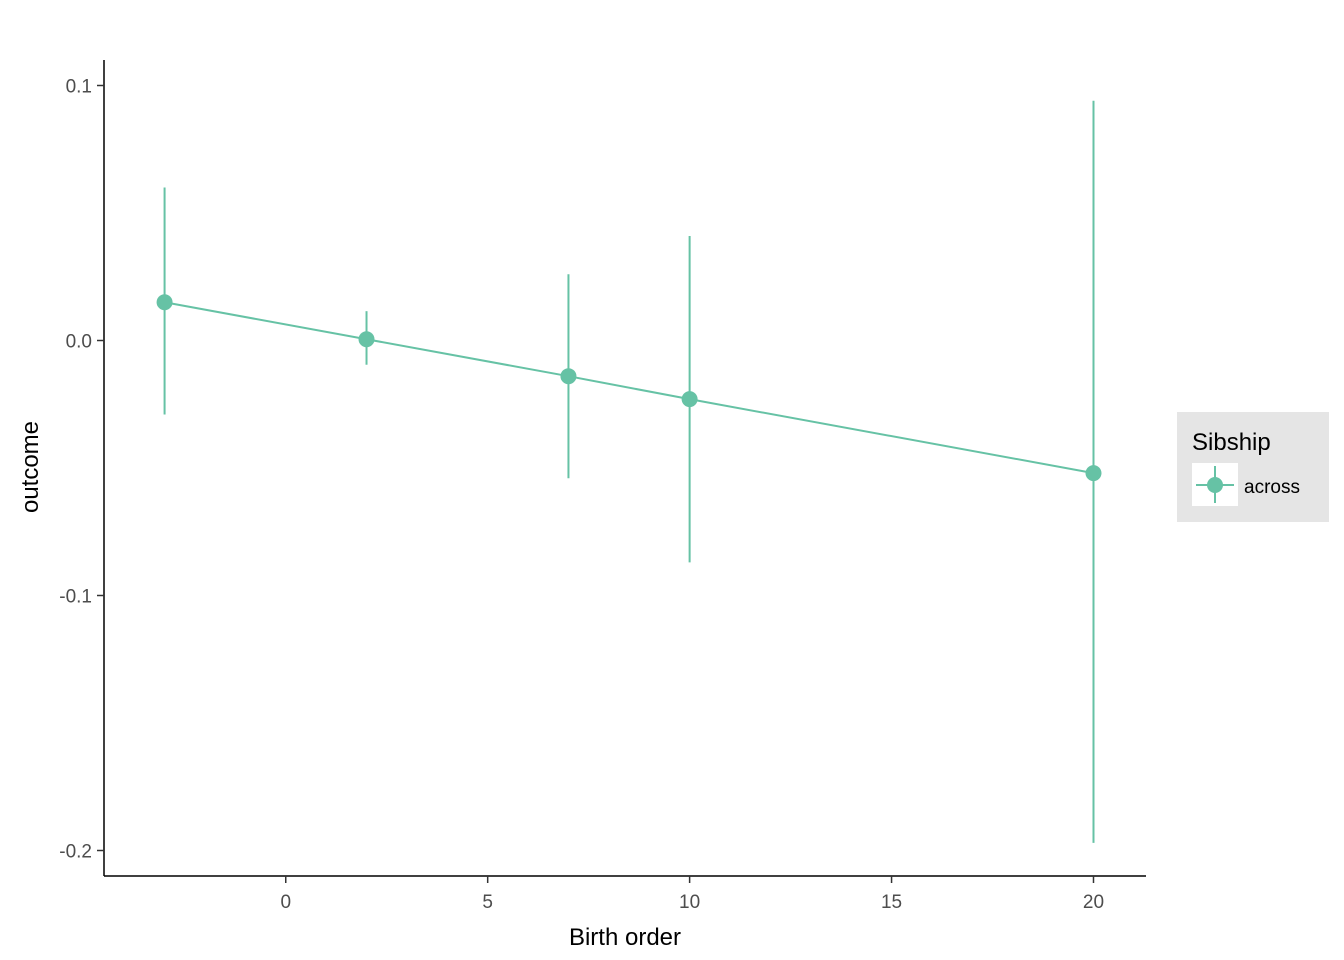 The height and width of the screenshot is (960, 1344). What do you see at coordinates (79, 342) in the screenshot?
I see `y-tick-label: 0.0` at bounding box center [79, 342].